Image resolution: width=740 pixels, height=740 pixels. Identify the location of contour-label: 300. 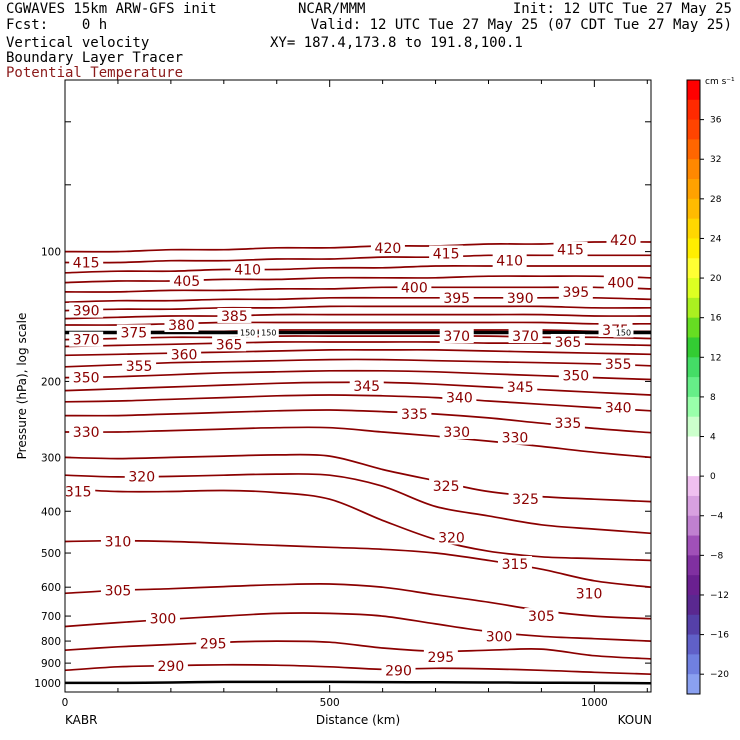
(499, 637).